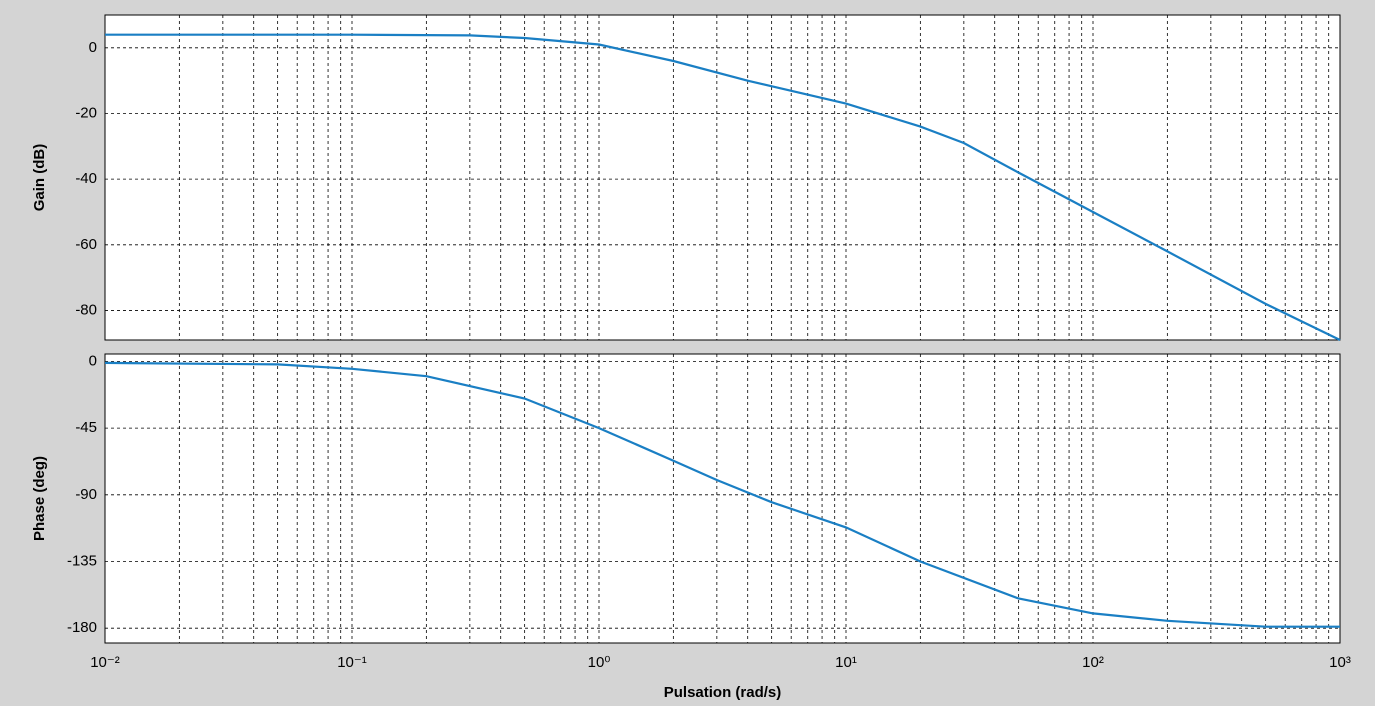 The image size is (1375, 706). What do you see at coordinates (723, 692) in the screenshot?
I see `x-axis-label: Pulsation (rad/s)` at bounding box center [723, 692].